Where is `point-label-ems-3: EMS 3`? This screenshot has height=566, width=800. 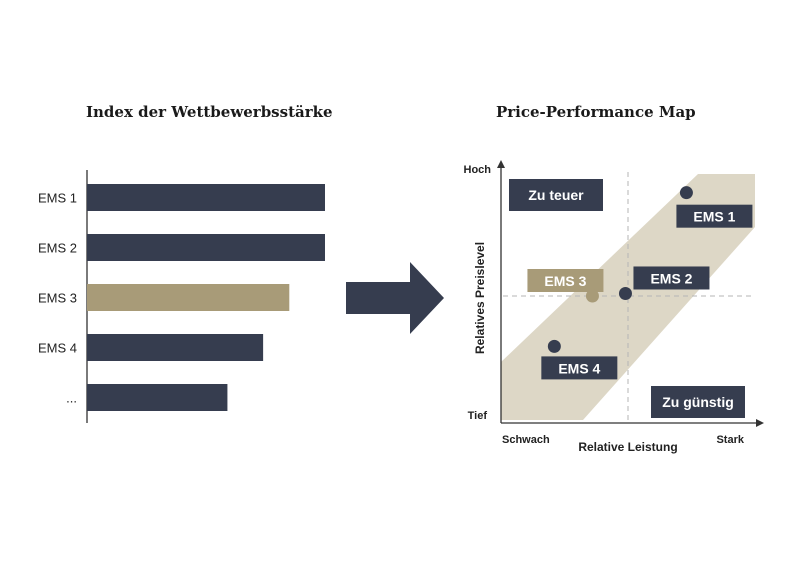 point-label-ems-3: EMS 3 is located at coordinates (565, 281).